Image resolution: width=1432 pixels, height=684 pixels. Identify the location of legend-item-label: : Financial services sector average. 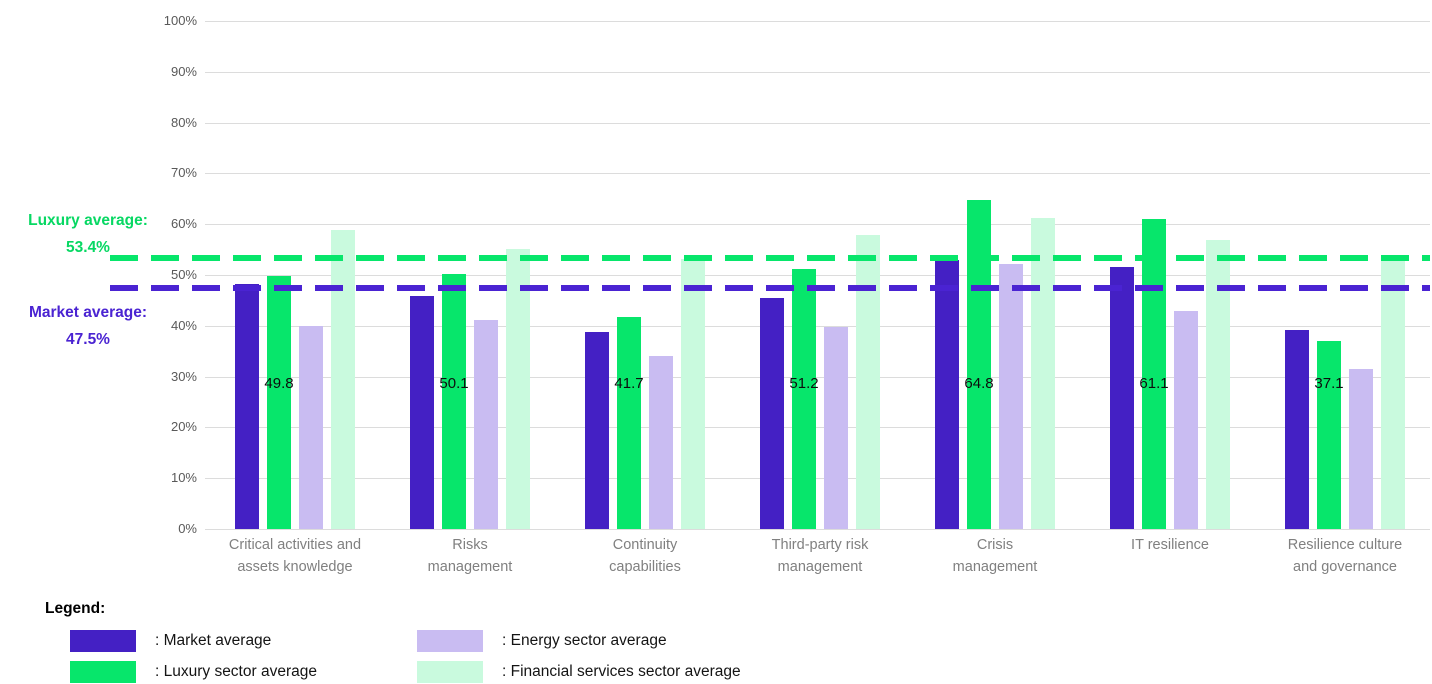
(621, 671).